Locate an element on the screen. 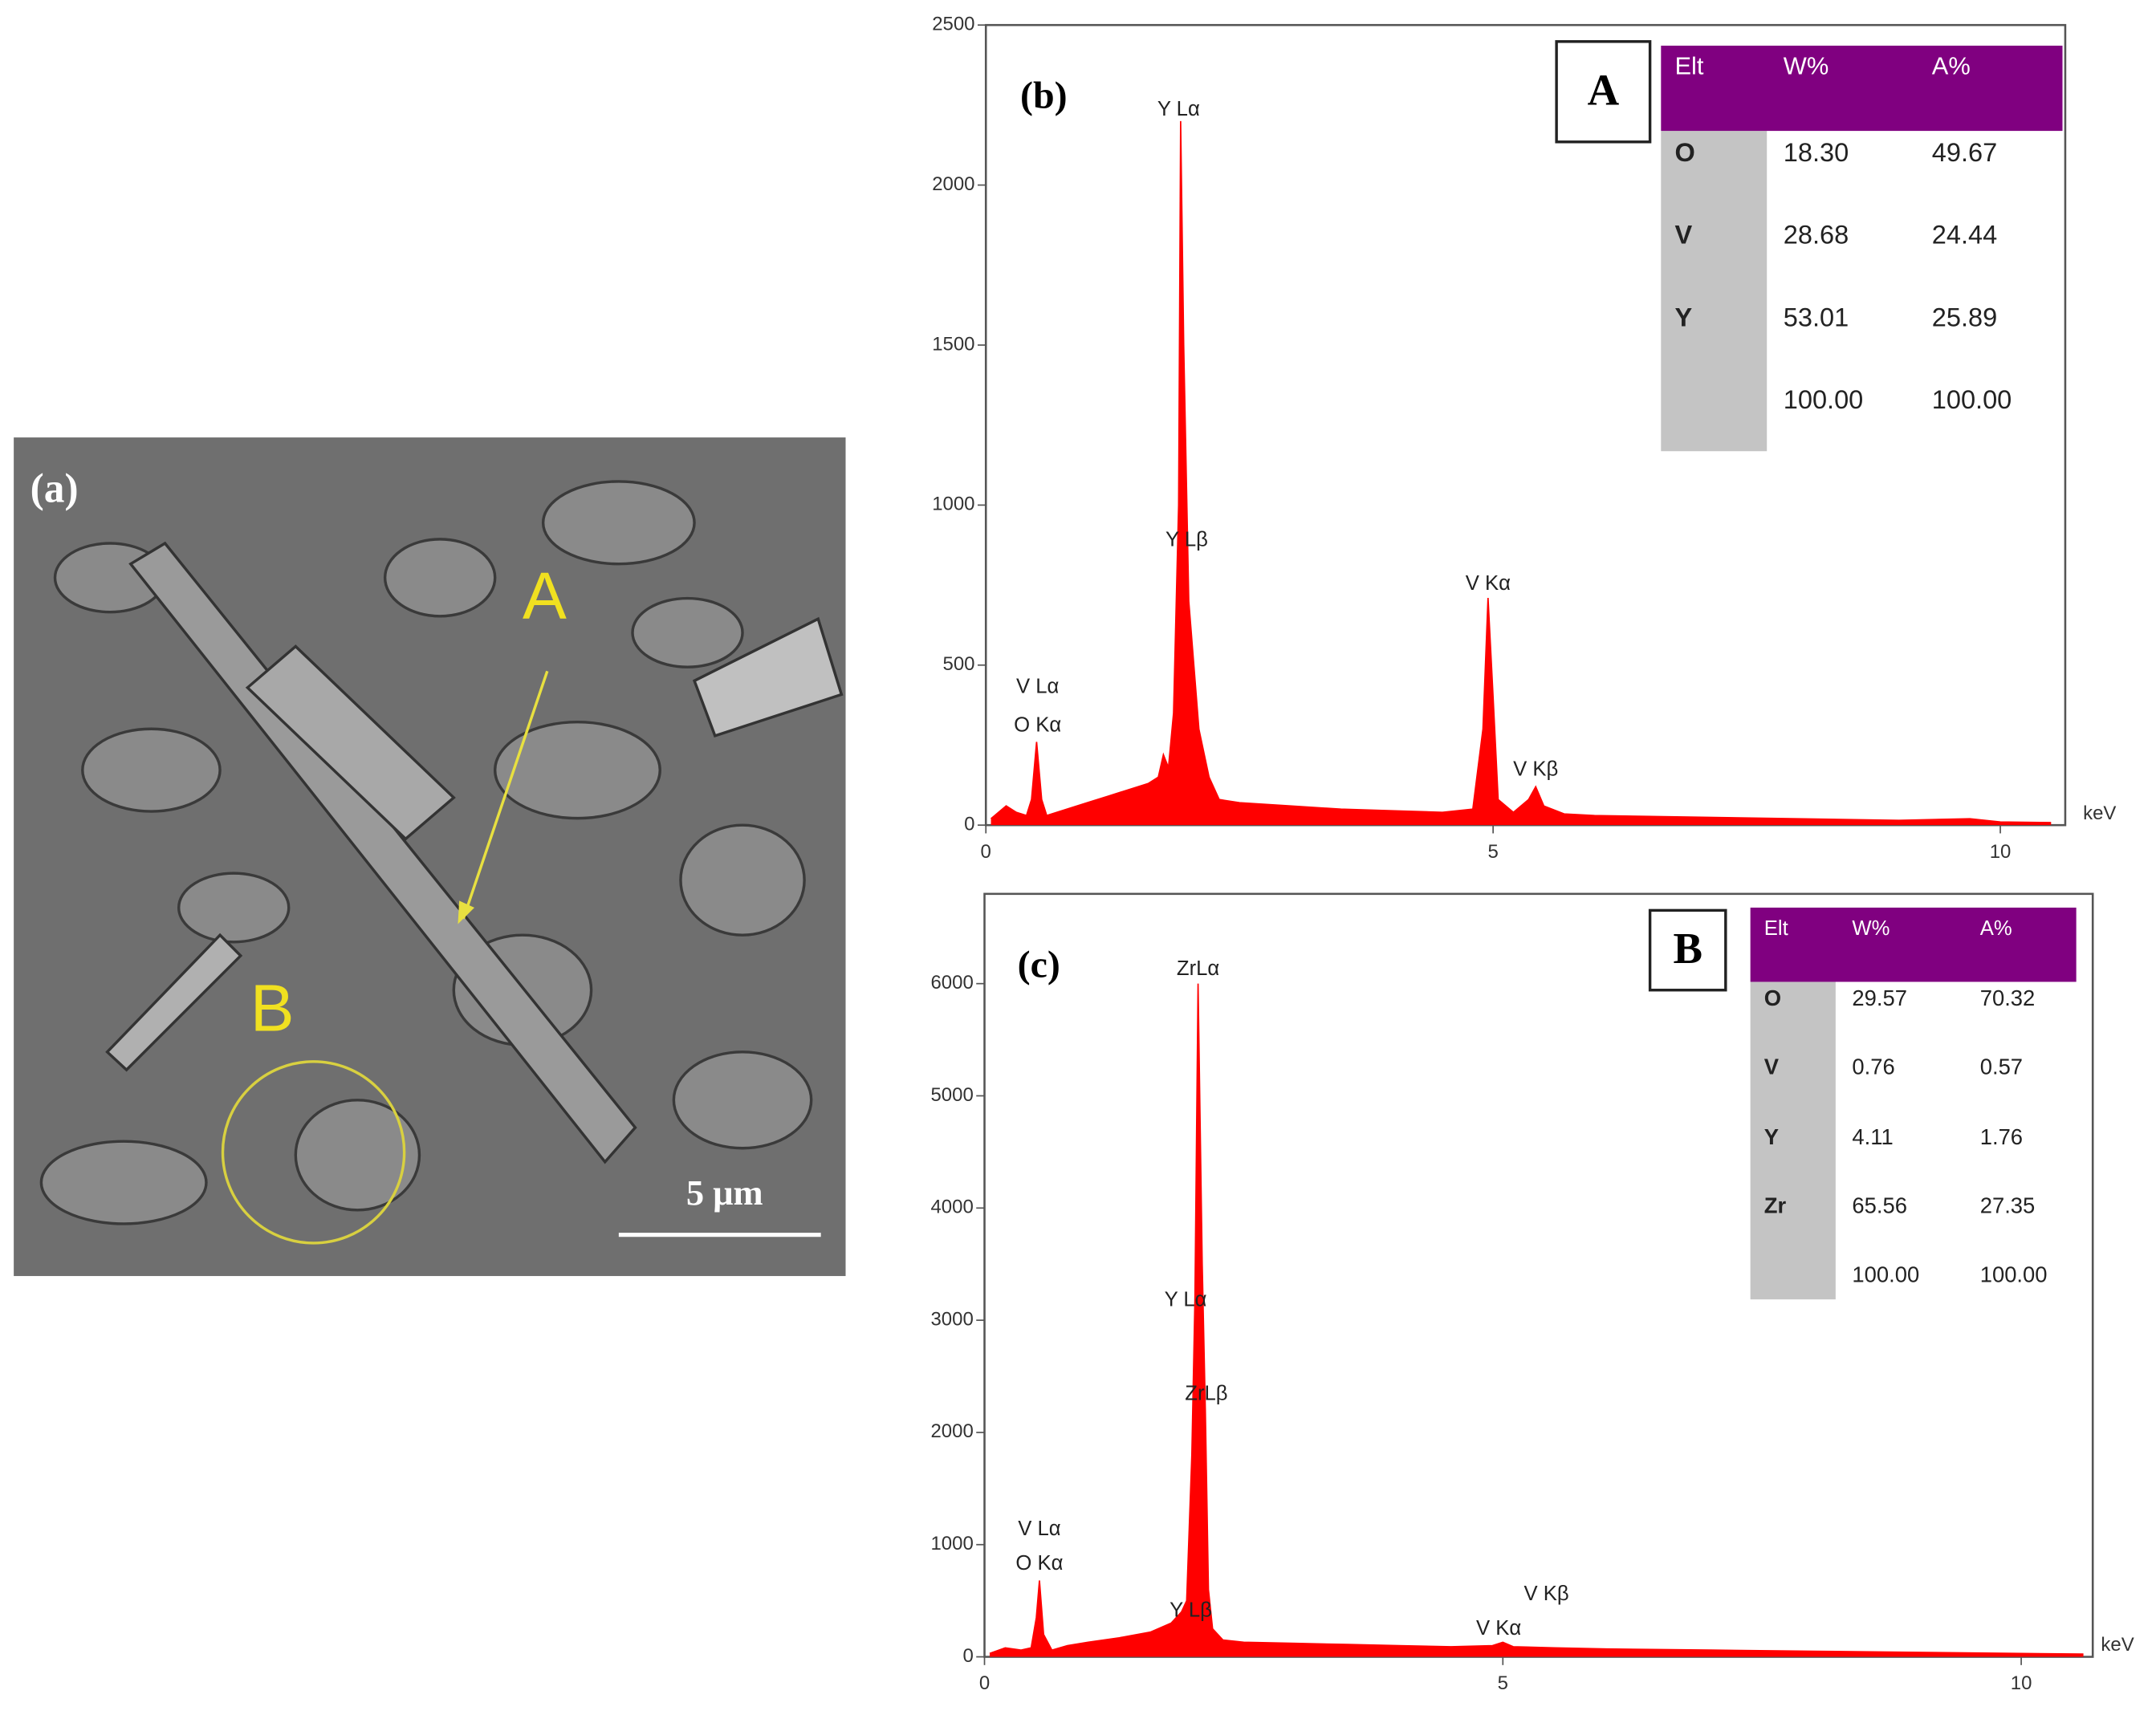 This screenshot has height=1723, width=2156. table-cell: 1.76 is located at coordinates (2001, 1136).